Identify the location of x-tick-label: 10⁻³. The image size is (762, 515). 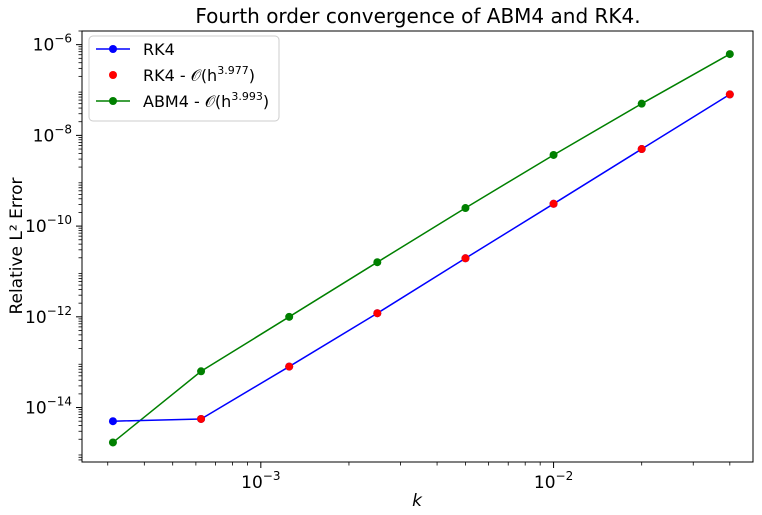
(260, 481).